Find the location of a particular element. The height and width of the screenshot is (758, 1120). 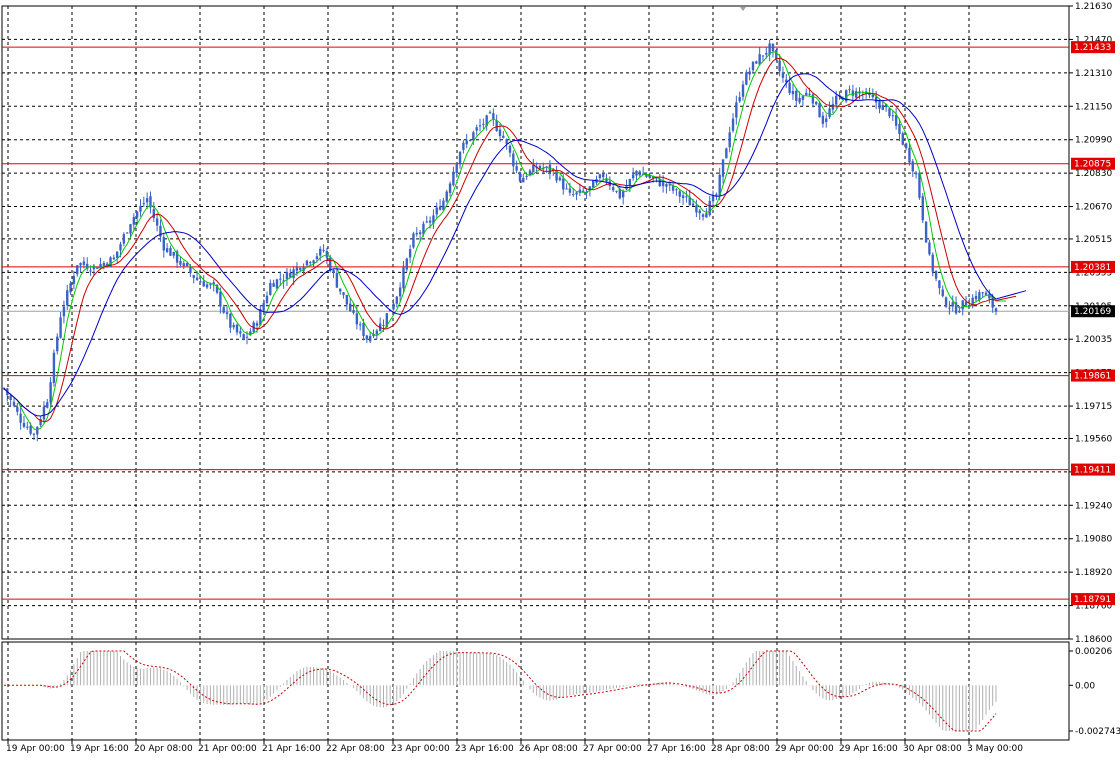

x-tick-label: 27 Apr 00:00 is located at coordinates (612, 749).